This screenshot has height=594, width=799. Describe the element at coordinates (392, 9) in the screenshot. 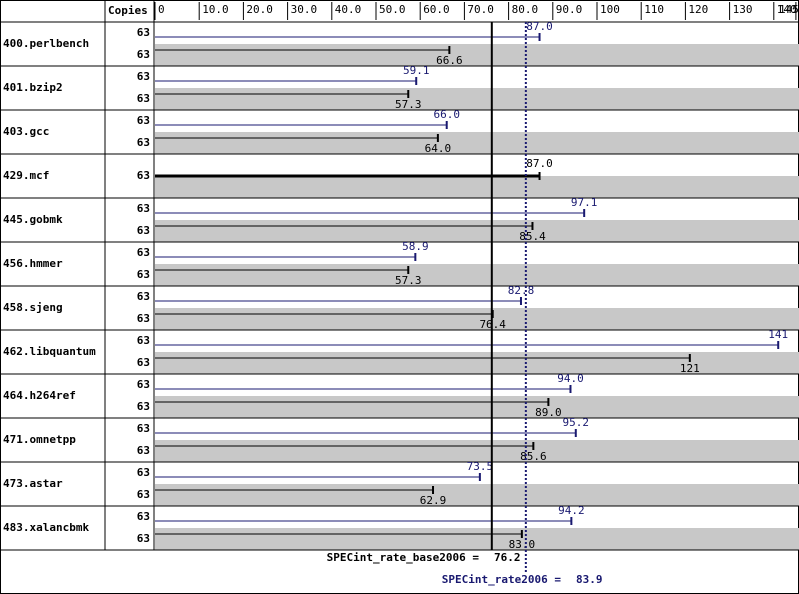

I see `x-tick-label: 50.0` at that location.